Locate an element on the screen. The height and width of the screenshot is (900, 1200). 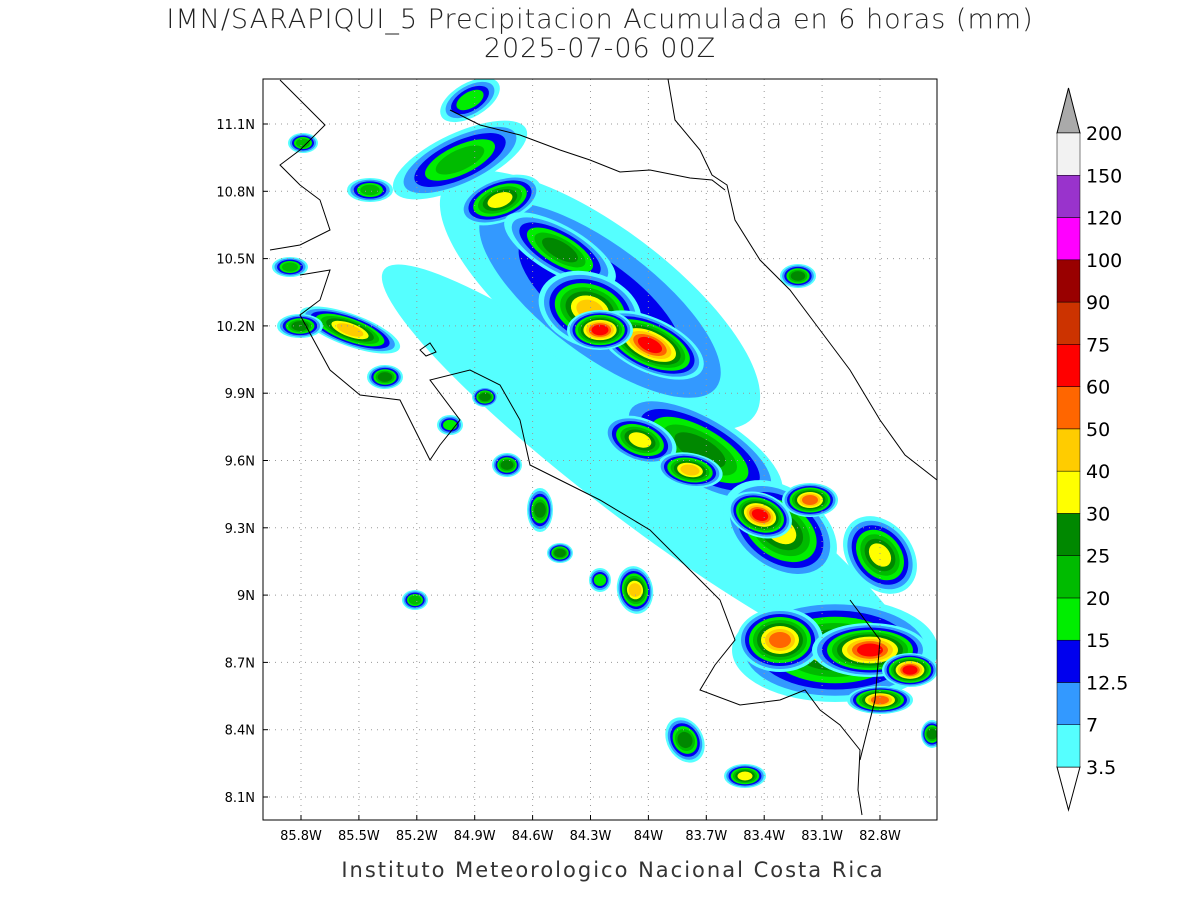
lat-tick-label: 9N is located at coordinates (246, 596).